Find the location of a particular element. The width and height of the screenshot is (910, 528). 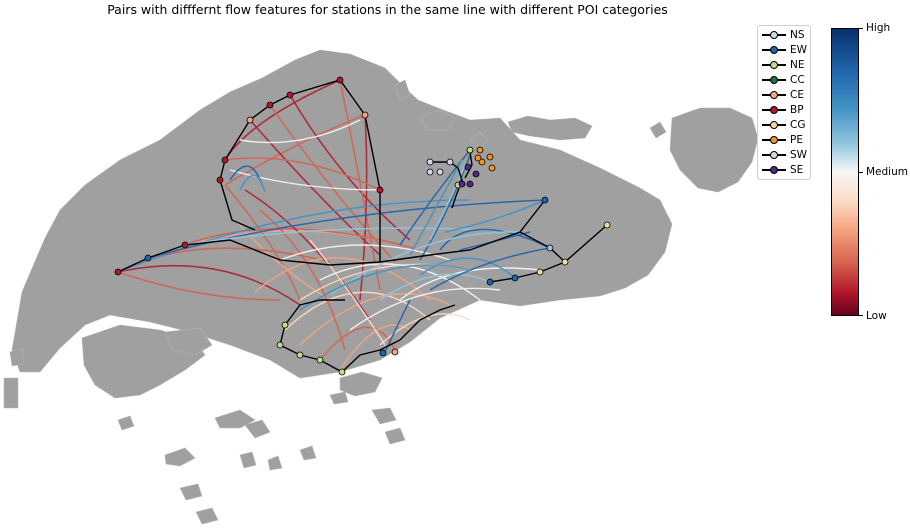

colorbar-low-label: Low is located at coordinates (876, 316).